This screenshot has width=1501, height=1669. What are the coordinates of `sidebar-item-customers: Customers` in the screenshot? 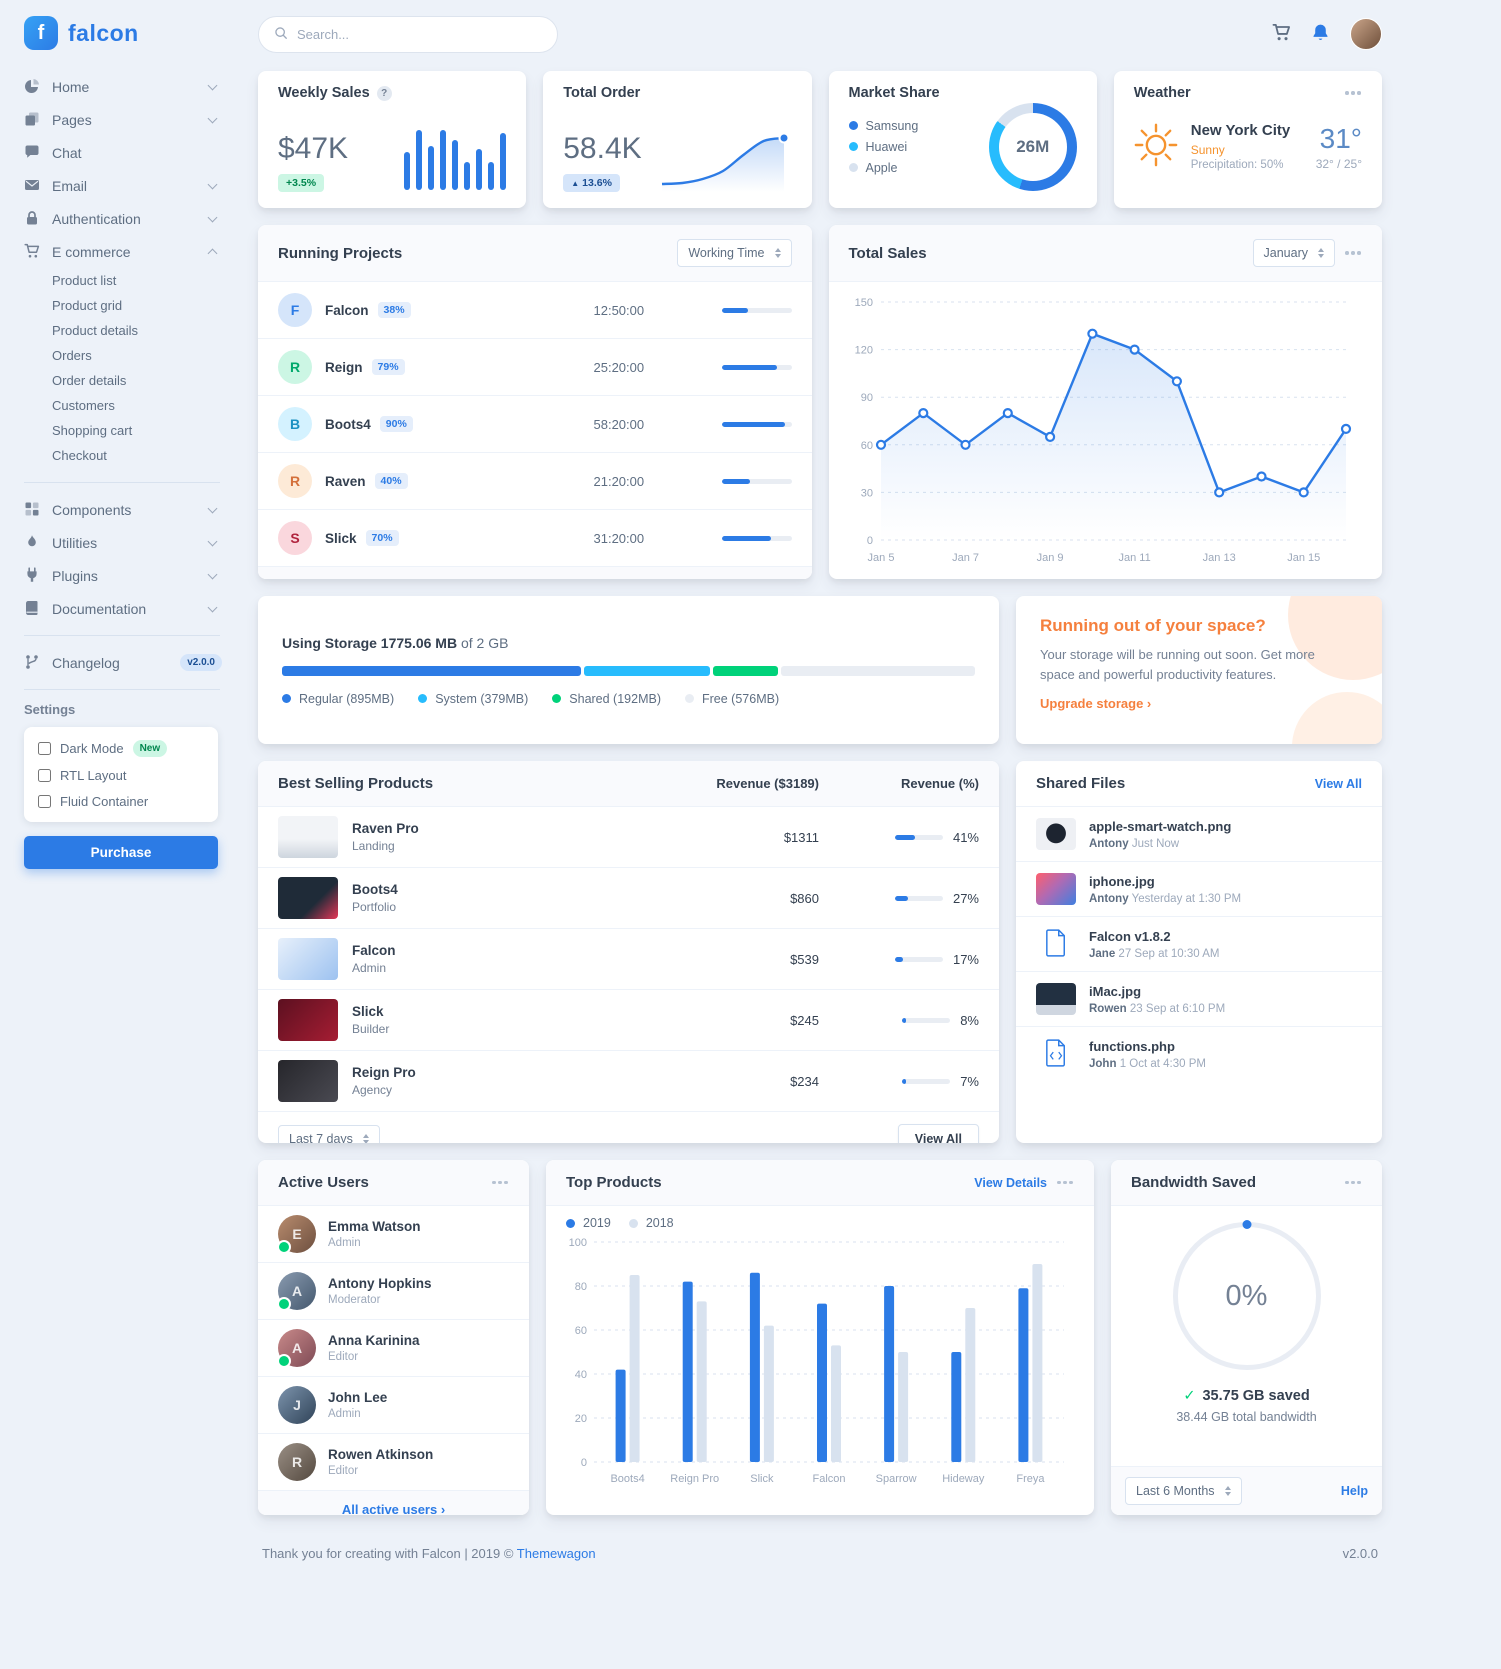 It's located at (83, 405).